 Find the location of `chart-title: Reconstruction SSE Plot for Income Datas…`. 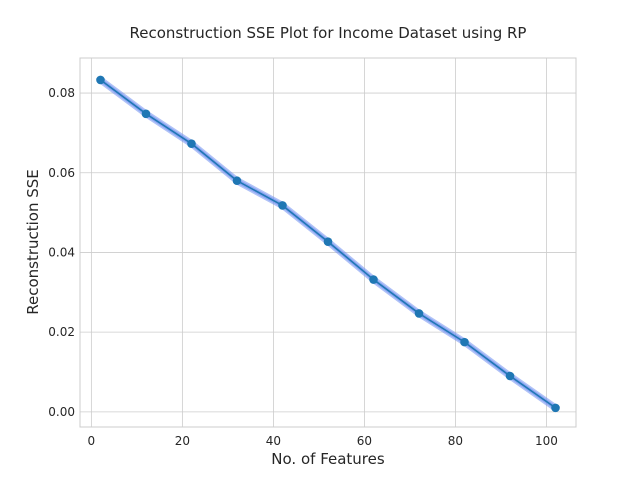

chart-title: Reconstruction SSE Plot for Income Datas… is located at coordinates (328, 33).